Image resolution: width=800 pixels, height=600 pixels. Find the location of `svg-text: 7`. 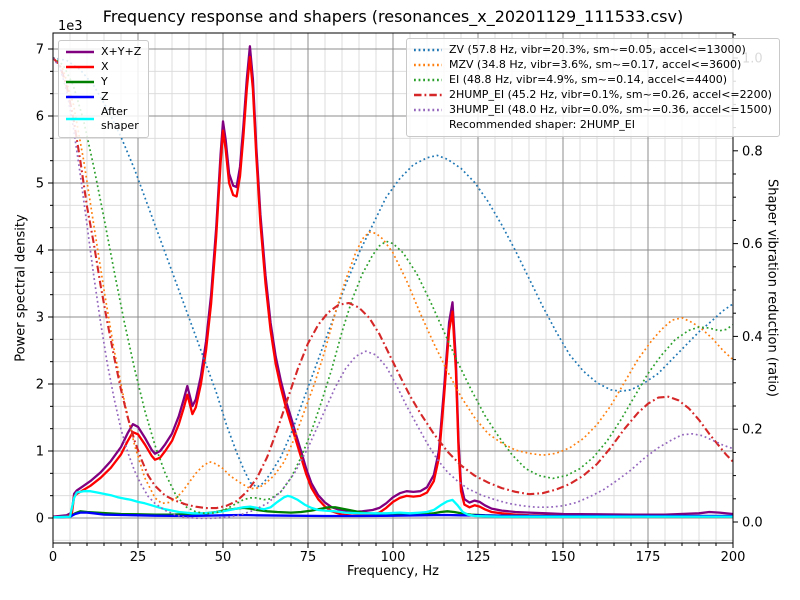

svg-text: 7 is located at coordinates (40, 50).